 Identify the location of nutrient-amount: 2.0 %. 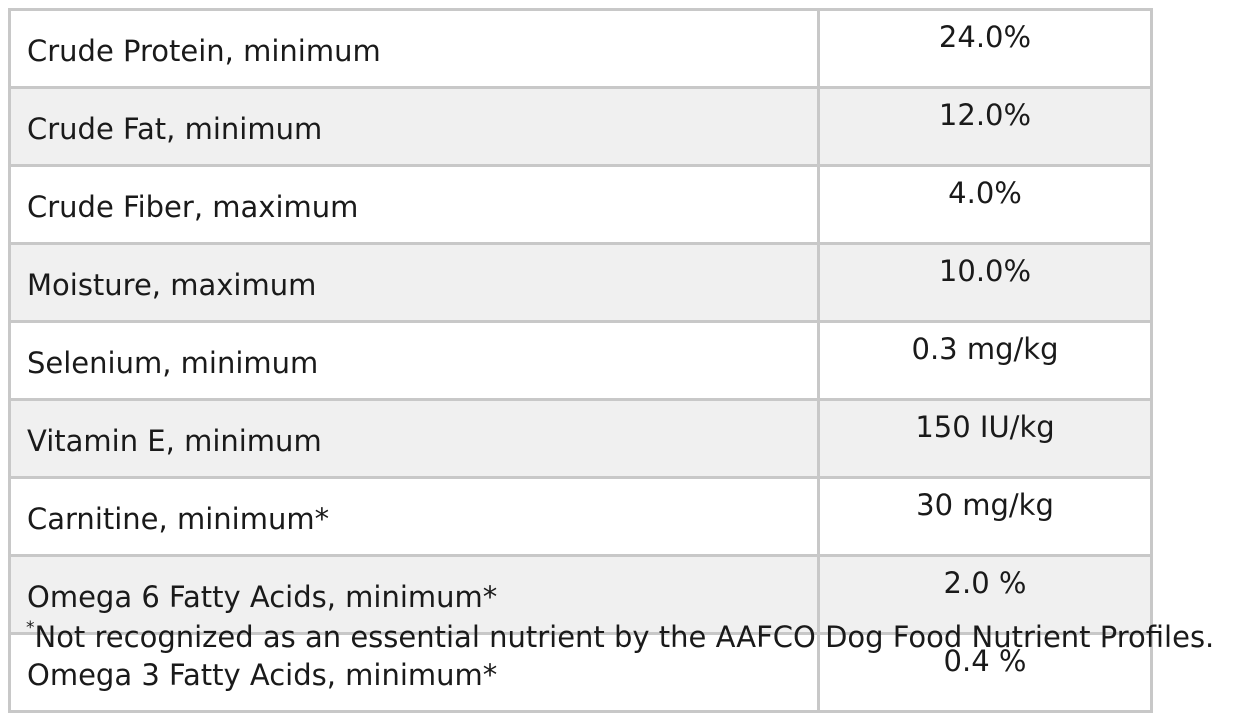
(985, 594).